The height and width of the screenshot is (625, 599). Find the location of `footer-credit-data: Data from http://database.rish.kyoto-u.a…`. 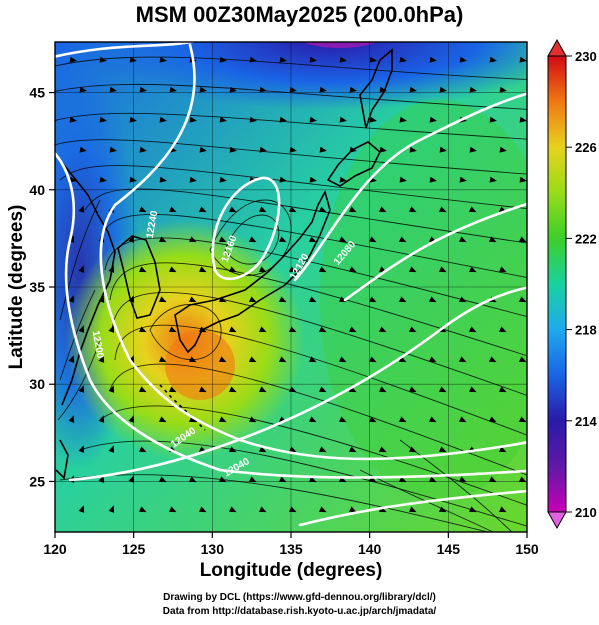

footer-credit-data: Data from http://database.rish.kyoto-u.a… is located at coordinates (299, 611).